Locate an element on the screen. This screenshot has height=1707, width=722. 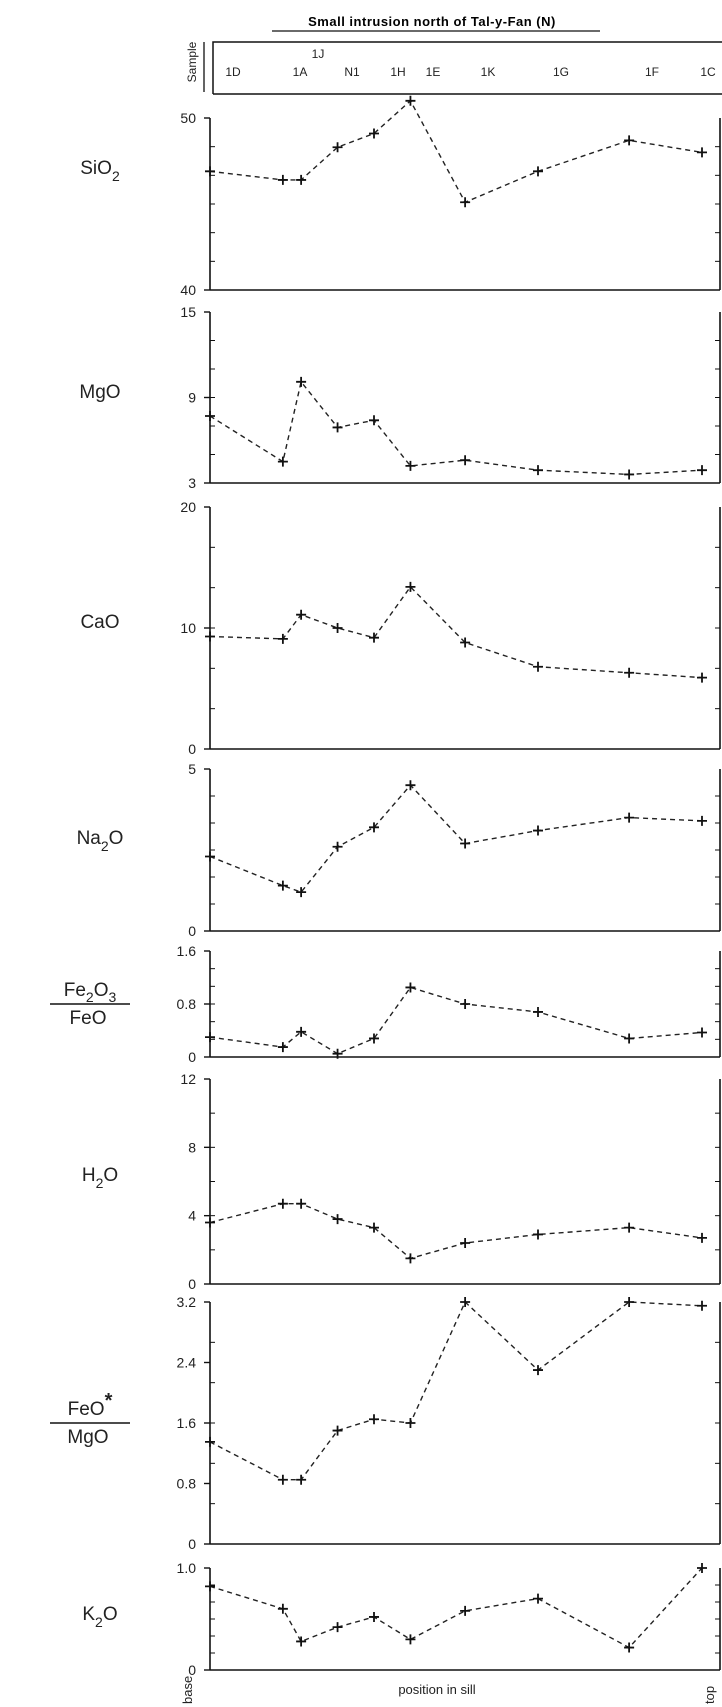
sample-labels: 1D 1A 1J N1 1H 1E 1K 1G 1F 1C is located at coordinates (470, 63).